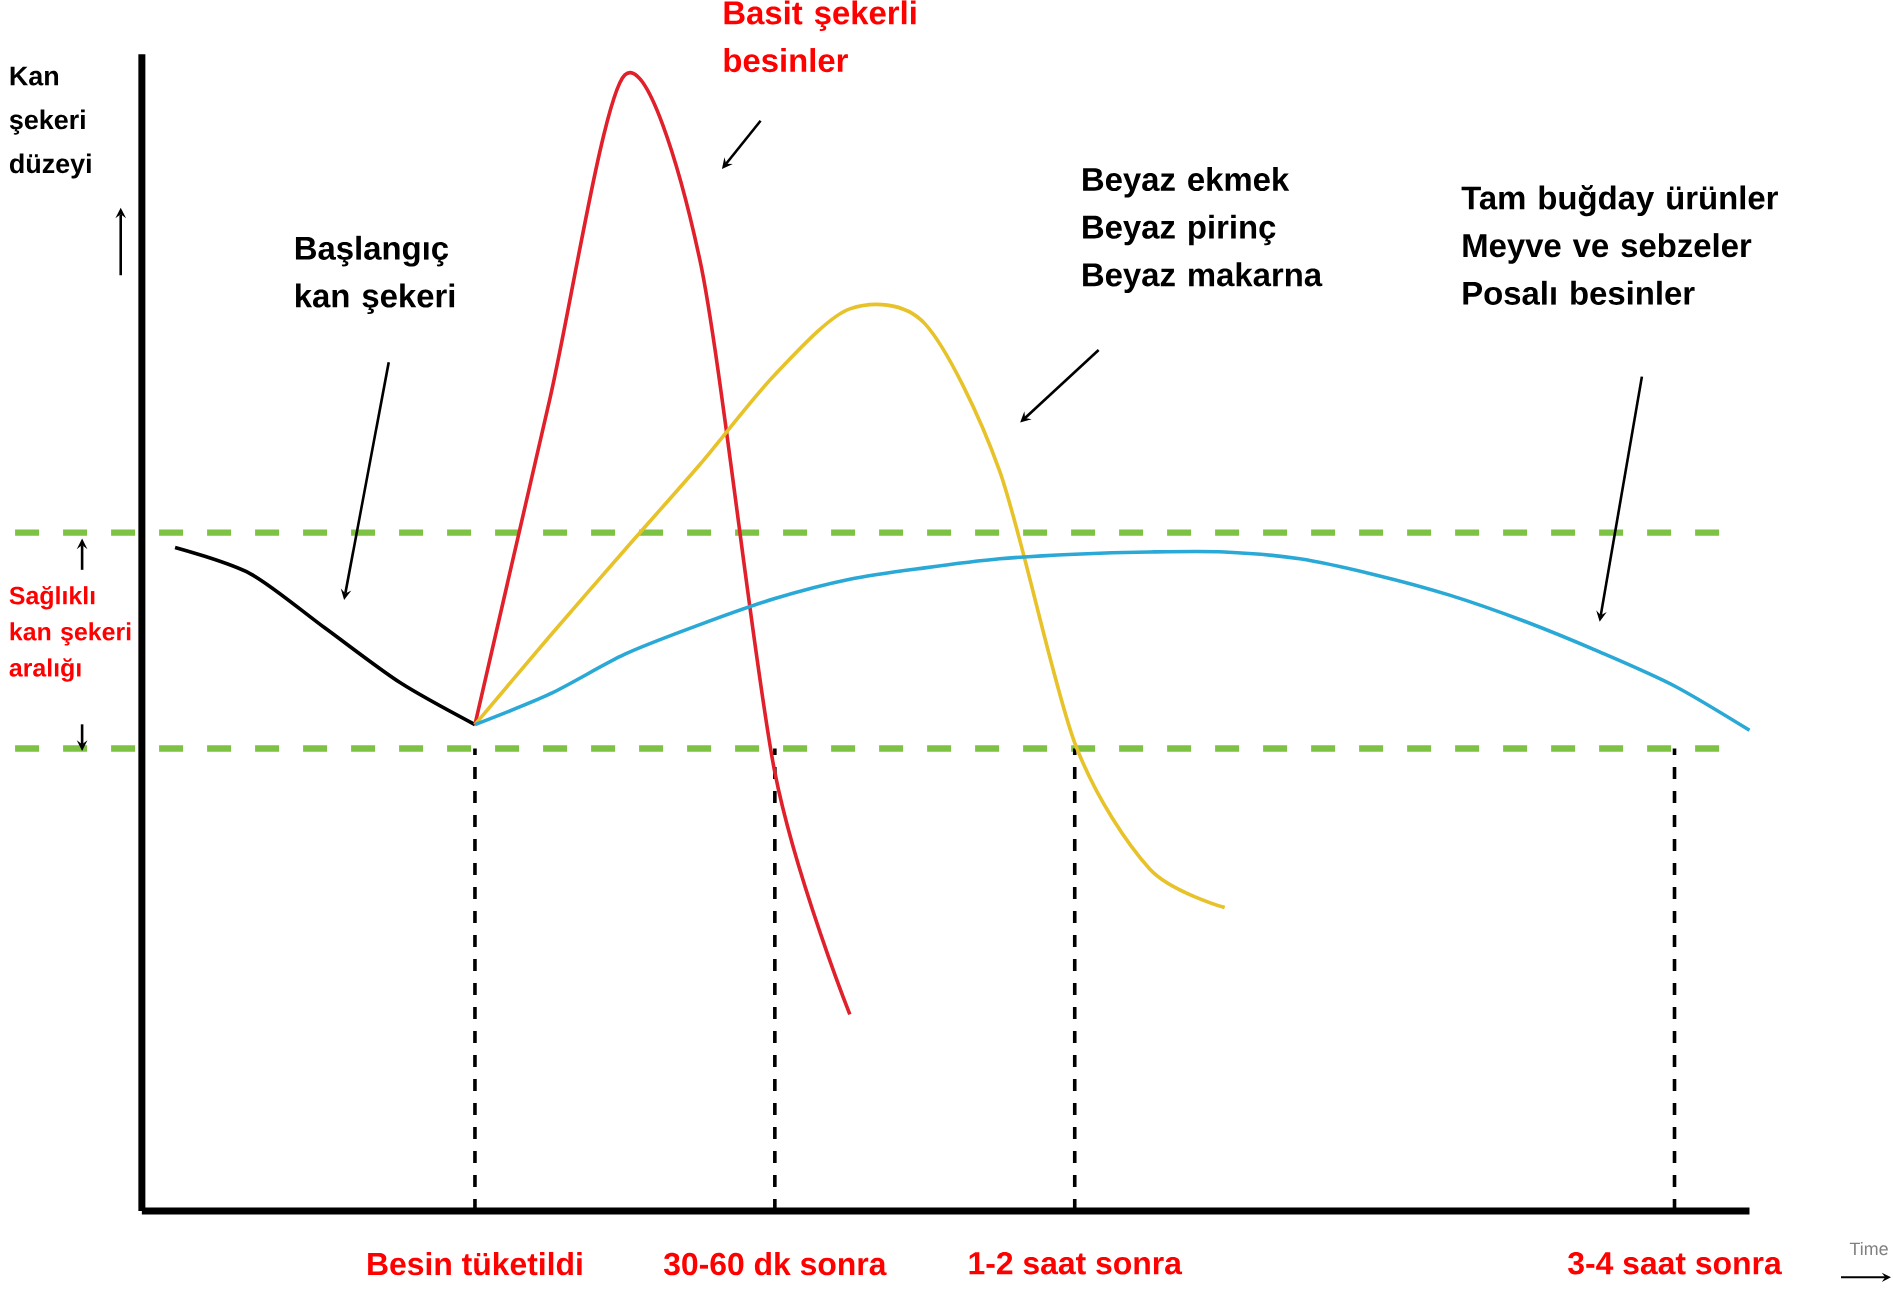  I want to click on x-tick-label: 1-2 saat sonra, so click(1076, 1263).